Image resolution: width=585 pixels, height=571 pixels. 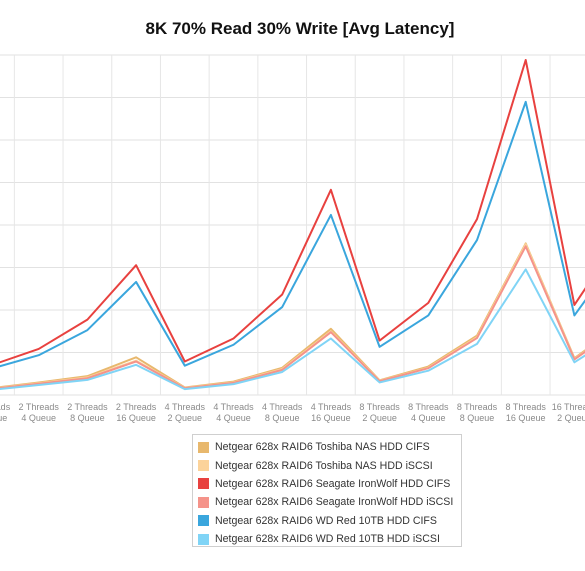 I want to click on x-tick-label: 4 Threads 16 Queue, so click(x=331, y=412).